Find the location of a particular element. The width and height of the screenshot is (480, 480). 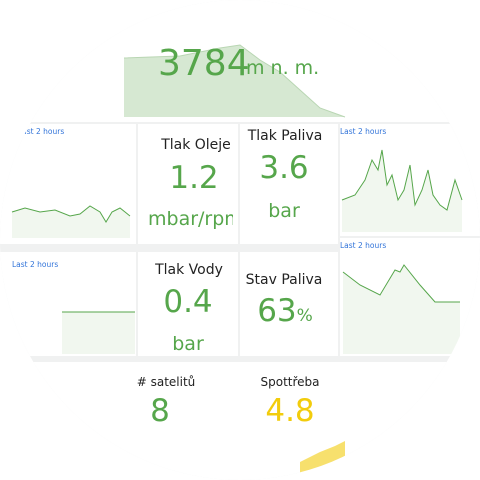

value: 8 is located at coordinates (160, 411).